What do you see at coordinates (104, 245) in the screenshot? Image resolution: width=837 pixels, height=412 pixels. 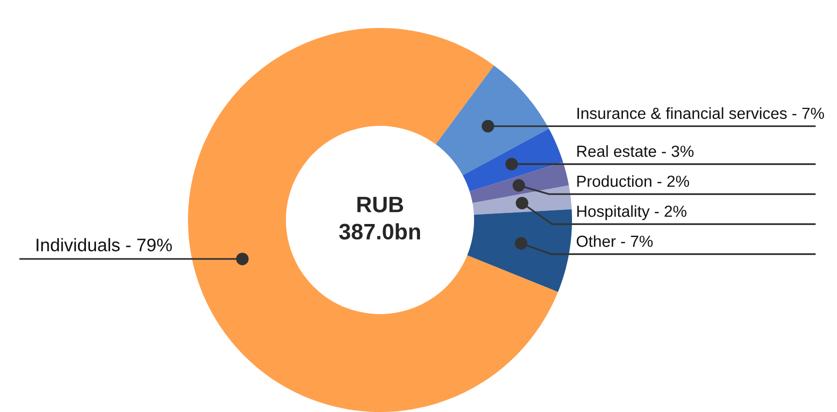 I see `slice-label: Individuals - 79%` at bounding box center [104, 245].